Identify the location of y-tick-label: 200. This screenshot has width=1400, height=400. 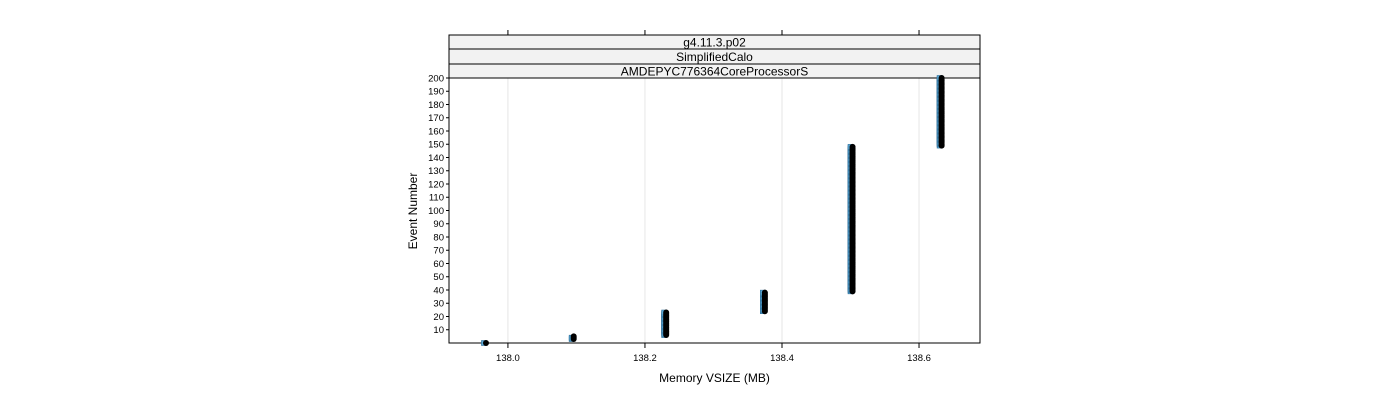
(436, 78).